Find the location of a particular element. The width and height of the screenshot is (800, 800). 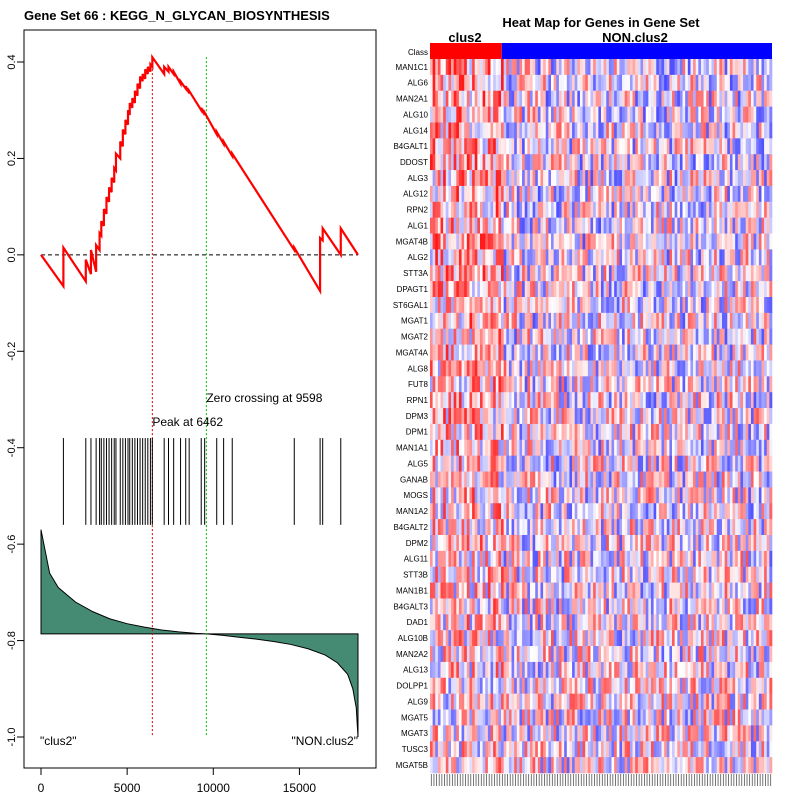

ranked-metric-area is located at coordinates (199, 633).